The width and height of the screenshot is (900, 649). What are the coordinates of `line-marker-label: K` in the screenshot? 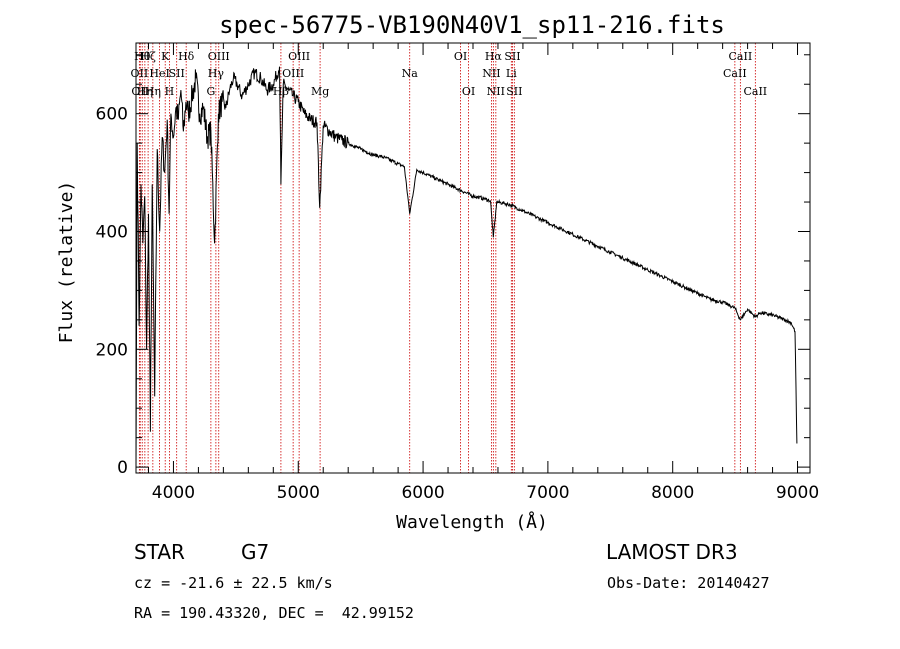 It's located at (165, 56).